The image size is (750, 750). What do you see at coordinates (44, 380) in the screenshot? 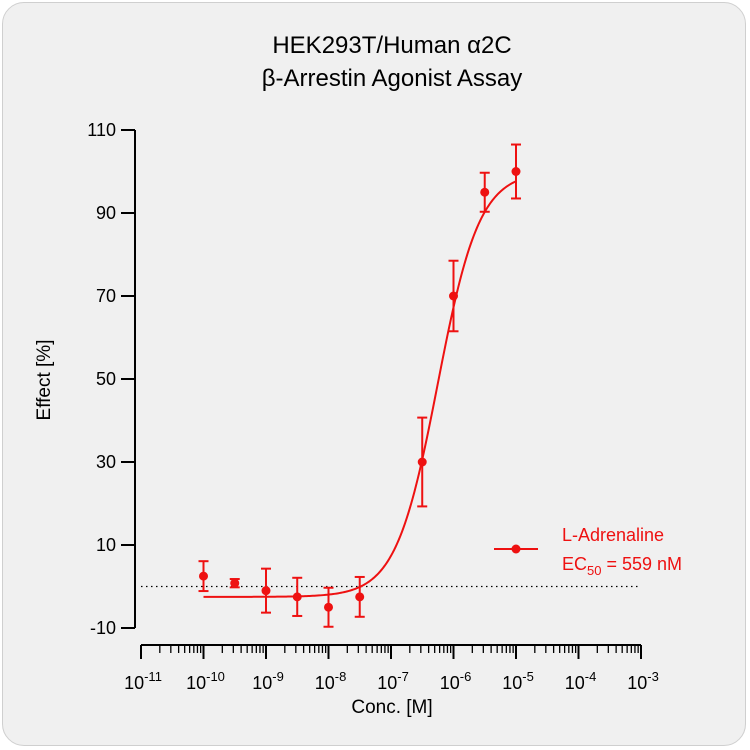
I see `y-axis-title: Effect [%]` at bounding box center [44, 380].